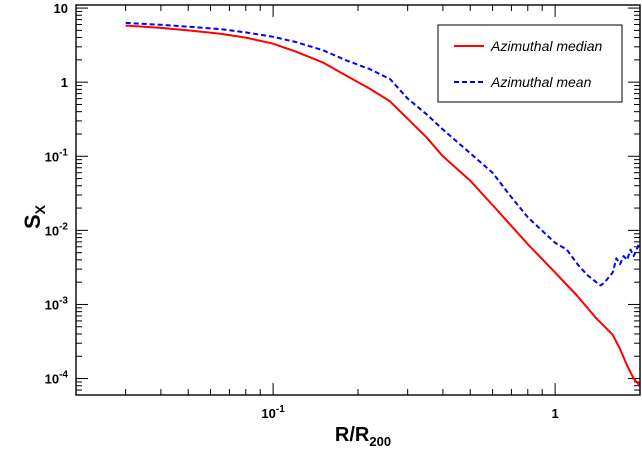  Describe the element at coordinates (352, 435) in the screenshot. I see `x-axis-title-main: R/R` at that location.